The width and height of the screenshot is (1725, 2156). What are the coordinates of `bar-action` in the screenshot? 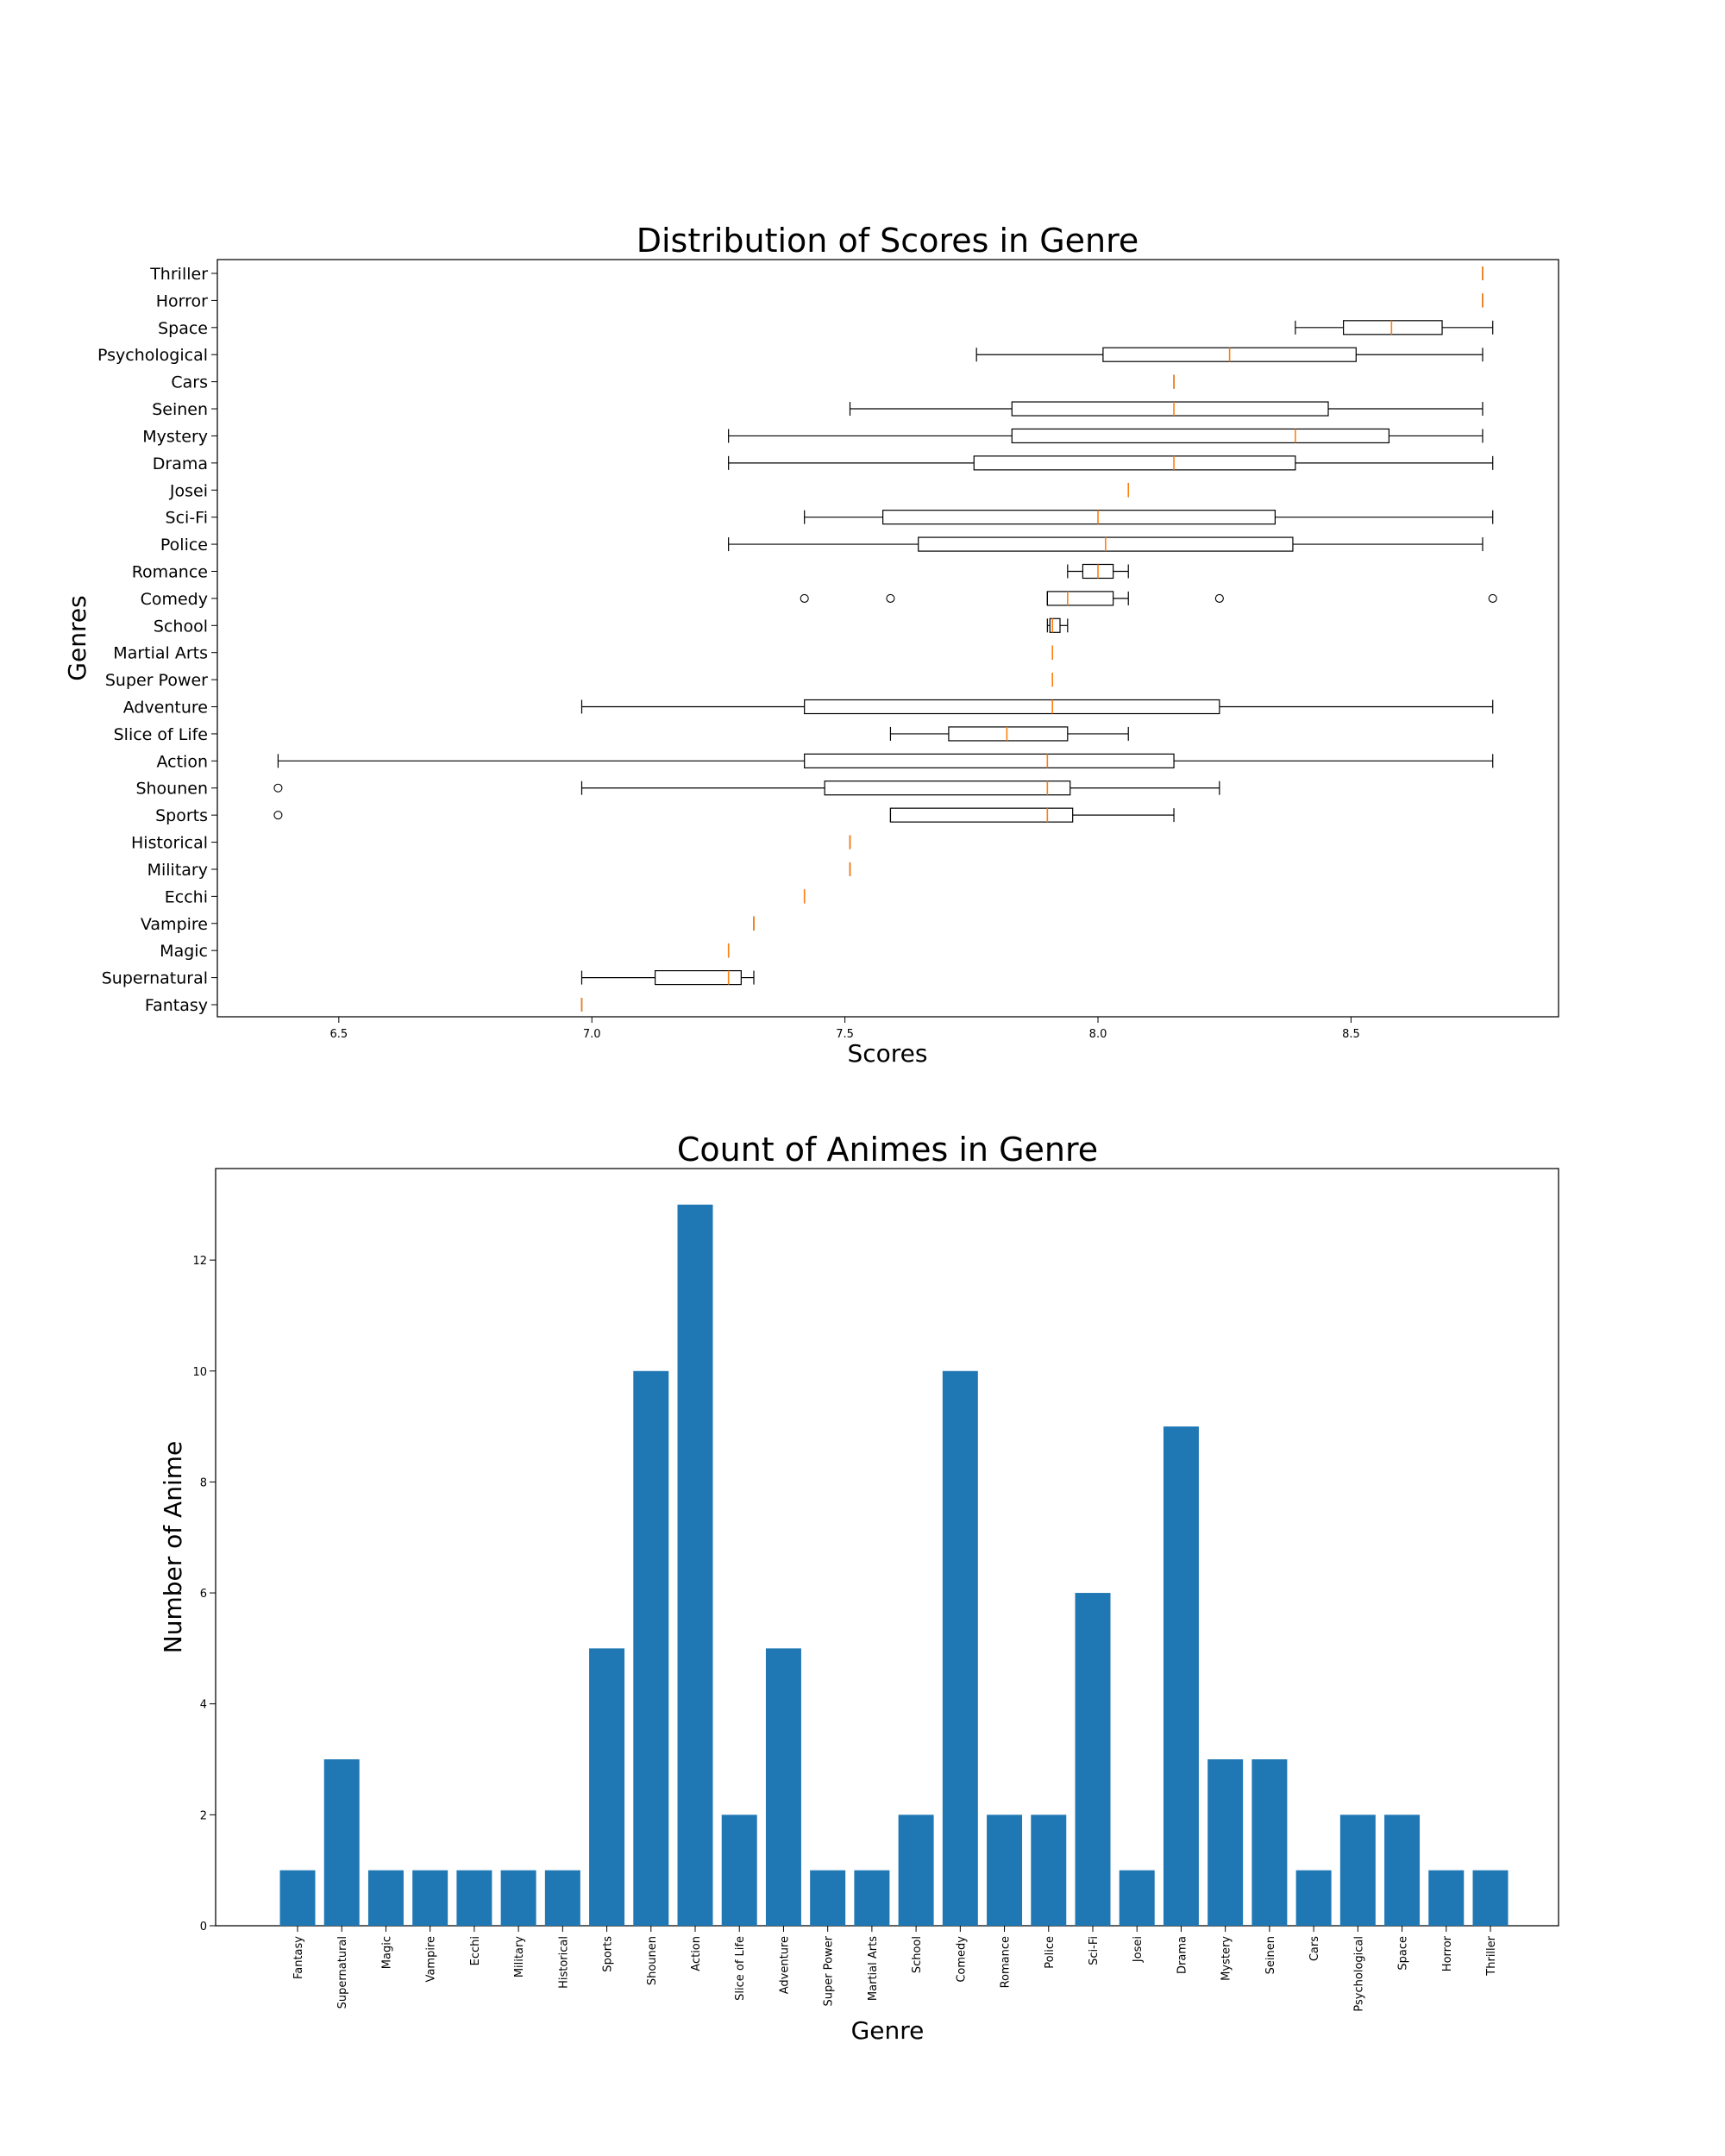 It's located at (695, 1565).